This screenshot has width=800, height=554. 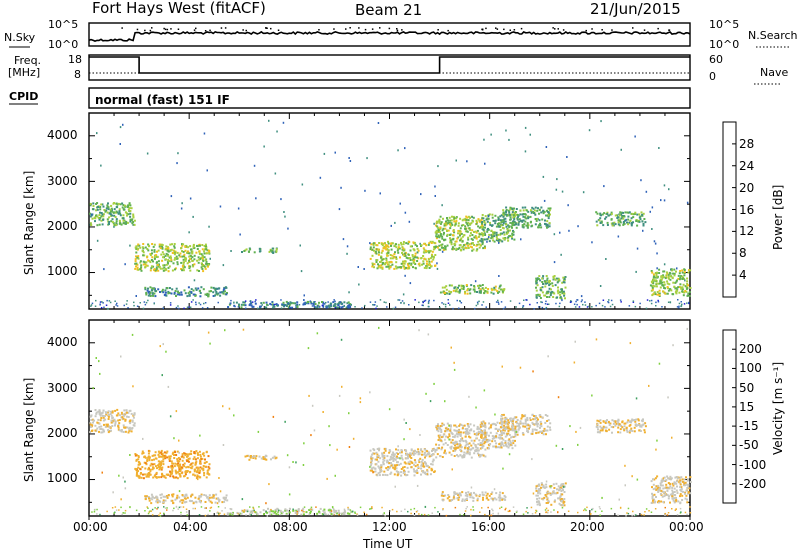 What do you see at coordinates (749, 445) in the screenshot?
I see `velocity-colorbar-tick-label: -50` at bounding box center [749, 445].